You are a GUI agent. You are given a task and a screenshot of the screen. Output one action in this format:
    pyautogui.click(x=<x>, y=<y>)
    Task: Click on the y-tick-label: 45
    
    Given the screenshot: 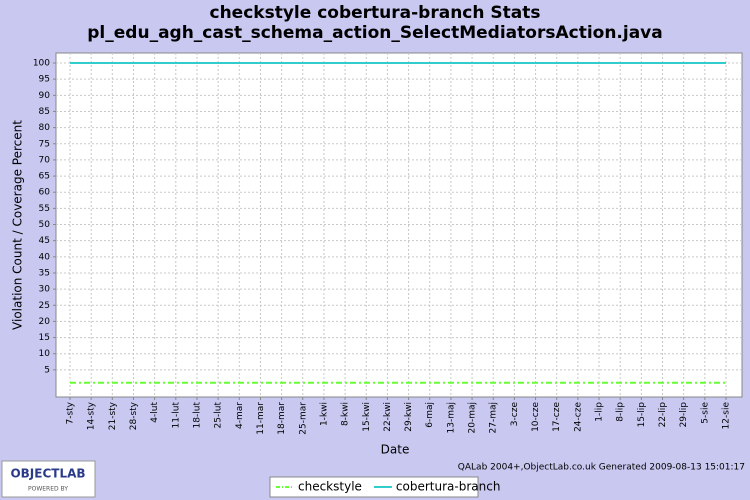 What is the action you would take?
    pyautogui.click(x=44, y=241)
    